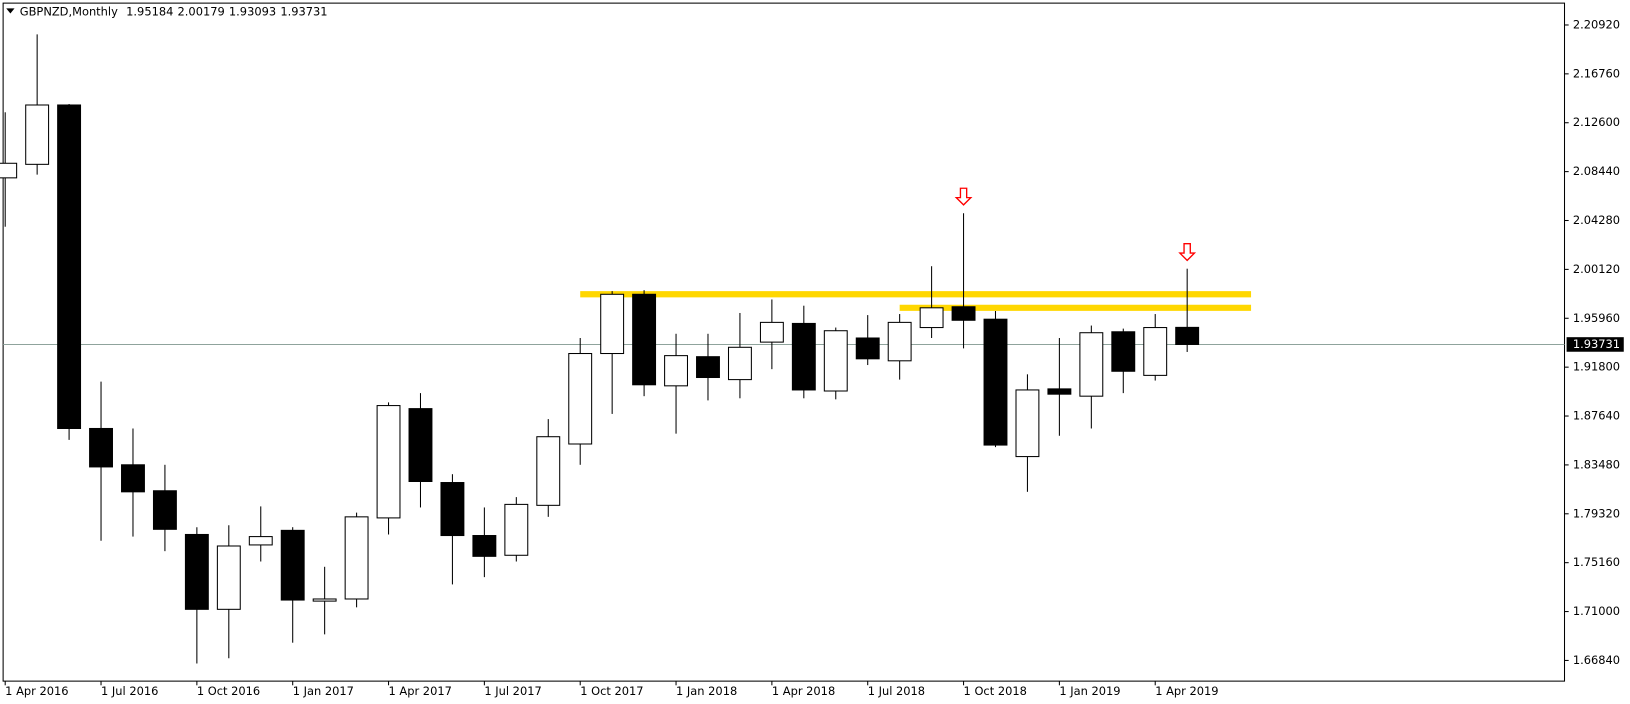 The height and width of the screenshot is (704, 1630). Describe the element at coordinates (1596, 611) in the screenshot. I see `y-tick-label: 1.71000` at that location.